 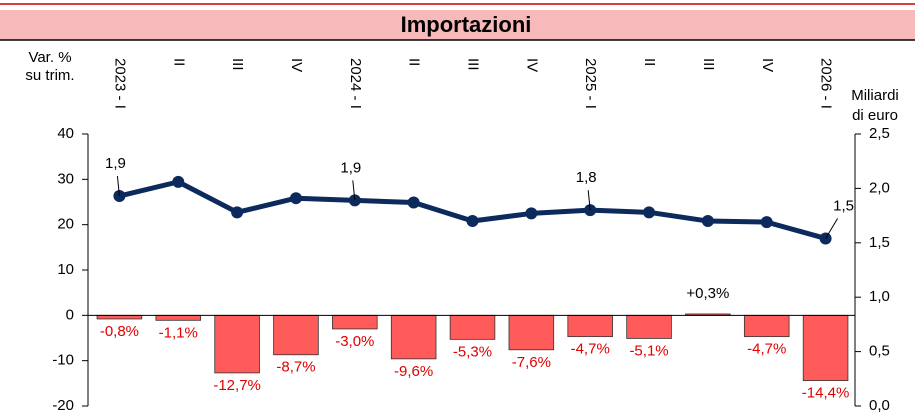 I want to click on y2-tick-label: 1,5, so click(x=879, y=242).